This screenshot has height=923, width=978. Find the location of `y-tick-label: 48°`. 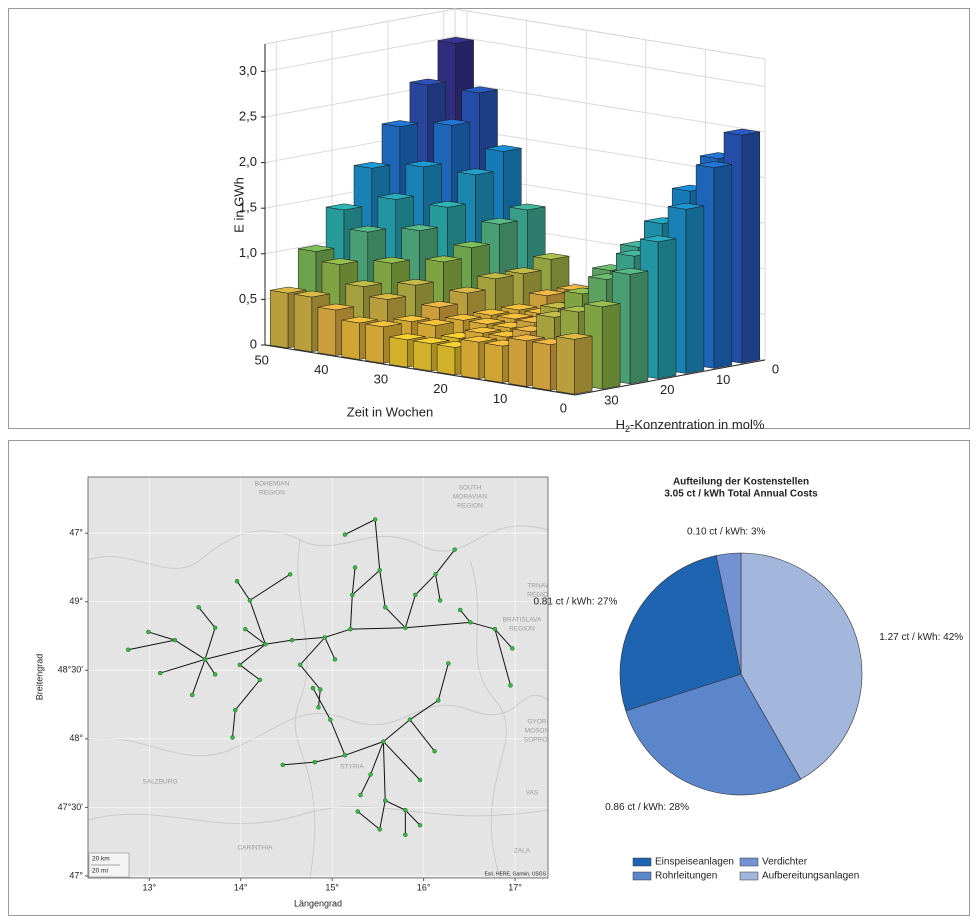

y-tick-label: 48° is located at coordinates (76, 738).